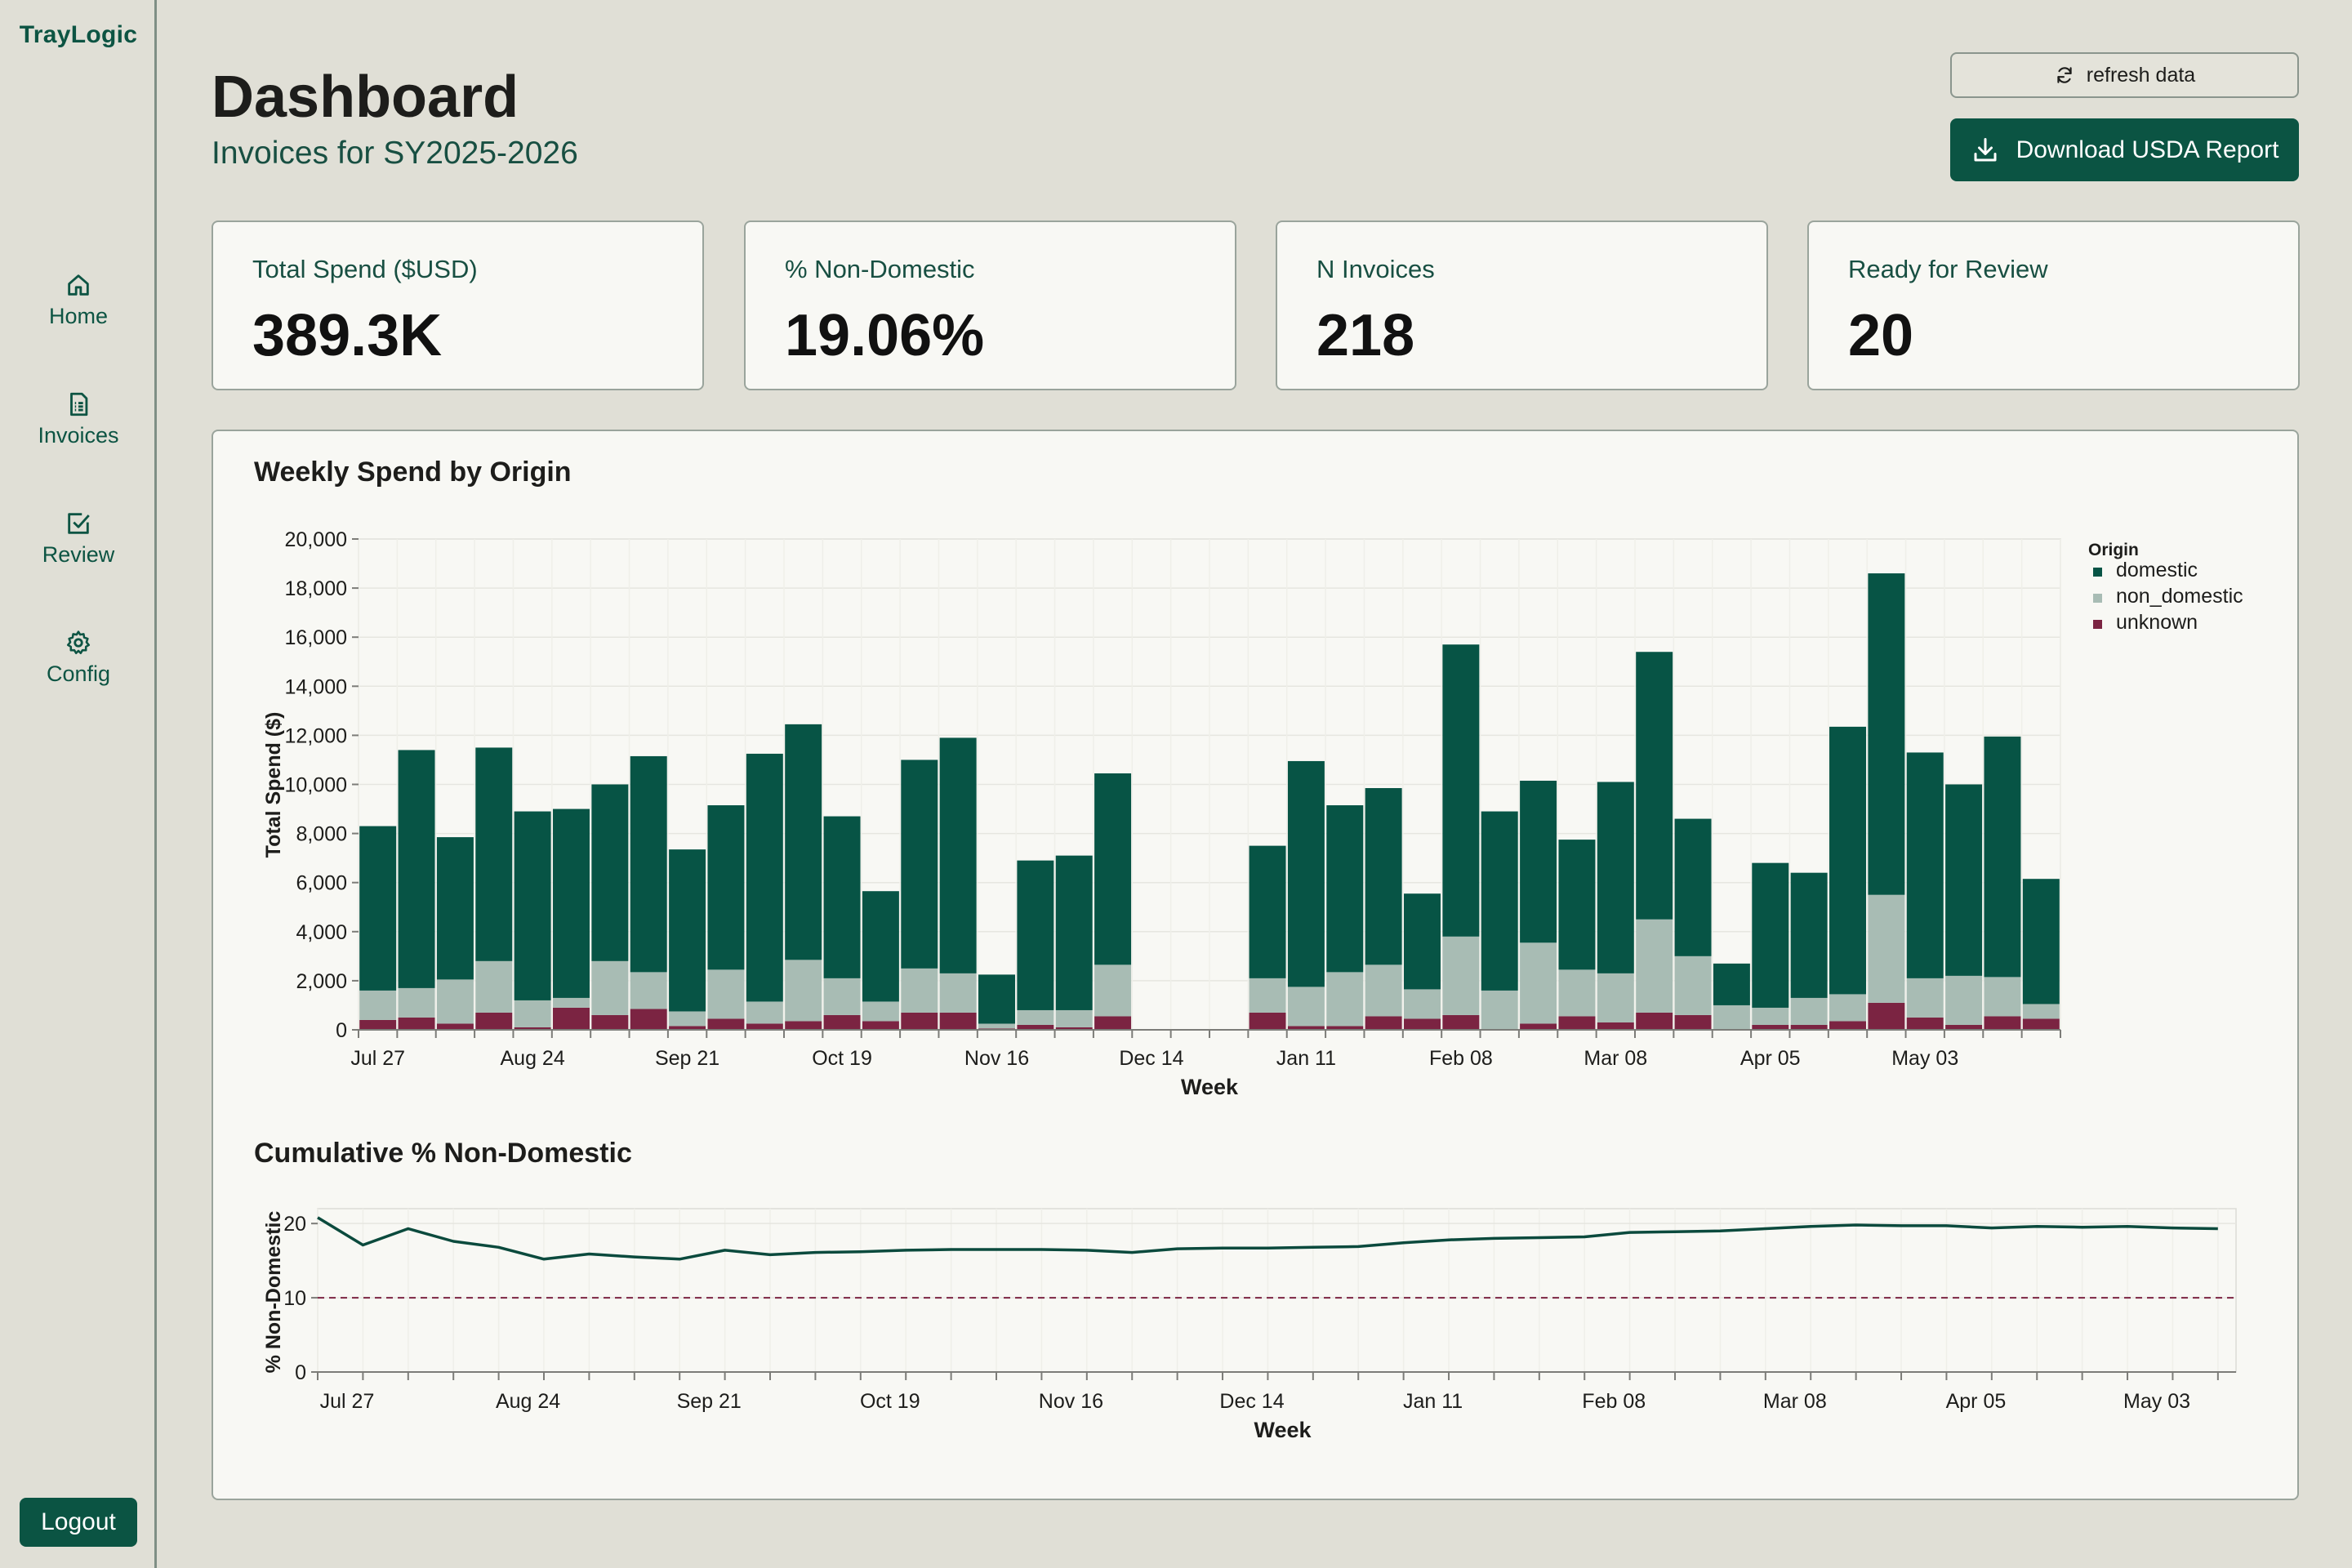 This screenshot has height=1568, width=2352. Describe the element at coordinates (78, 34) in the screenshot. I see `brand-logo: TrayLogic` at that location.